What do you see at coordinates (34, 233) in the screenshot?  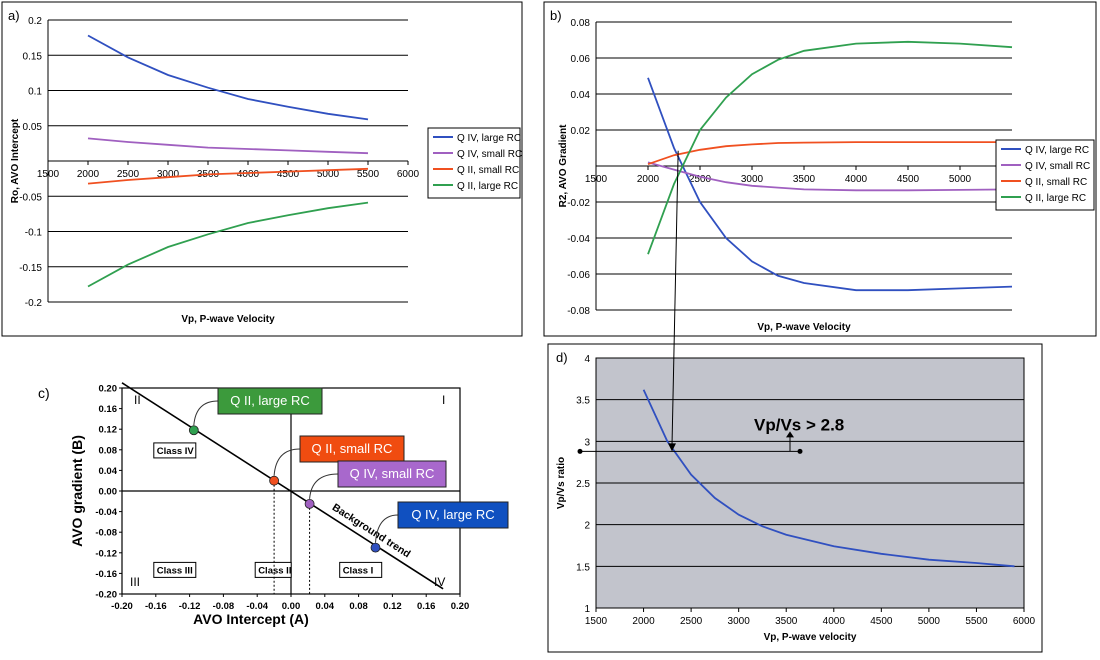 I see `y-tick-label: -0.1` at bounding box center [34, 233].